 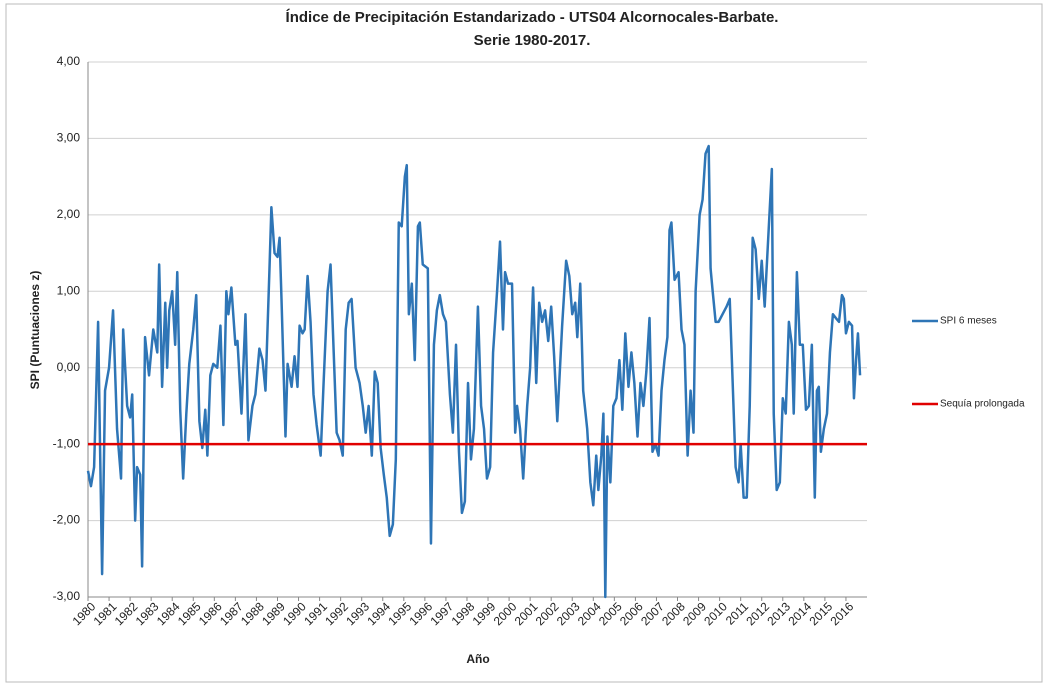 What do you see at coordinates (35, 330) in the screenshot?
I see `y-axis-label: SPI (Puntuaciones z)` at bounding box center [35, 330].